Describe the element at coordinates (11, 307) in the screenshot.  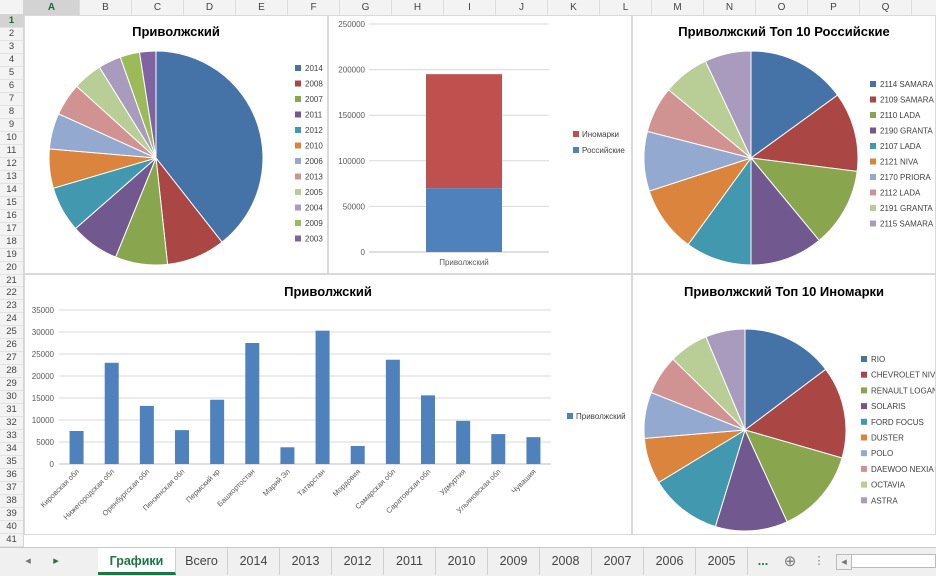
I see `row-header-23: 23` at that location.